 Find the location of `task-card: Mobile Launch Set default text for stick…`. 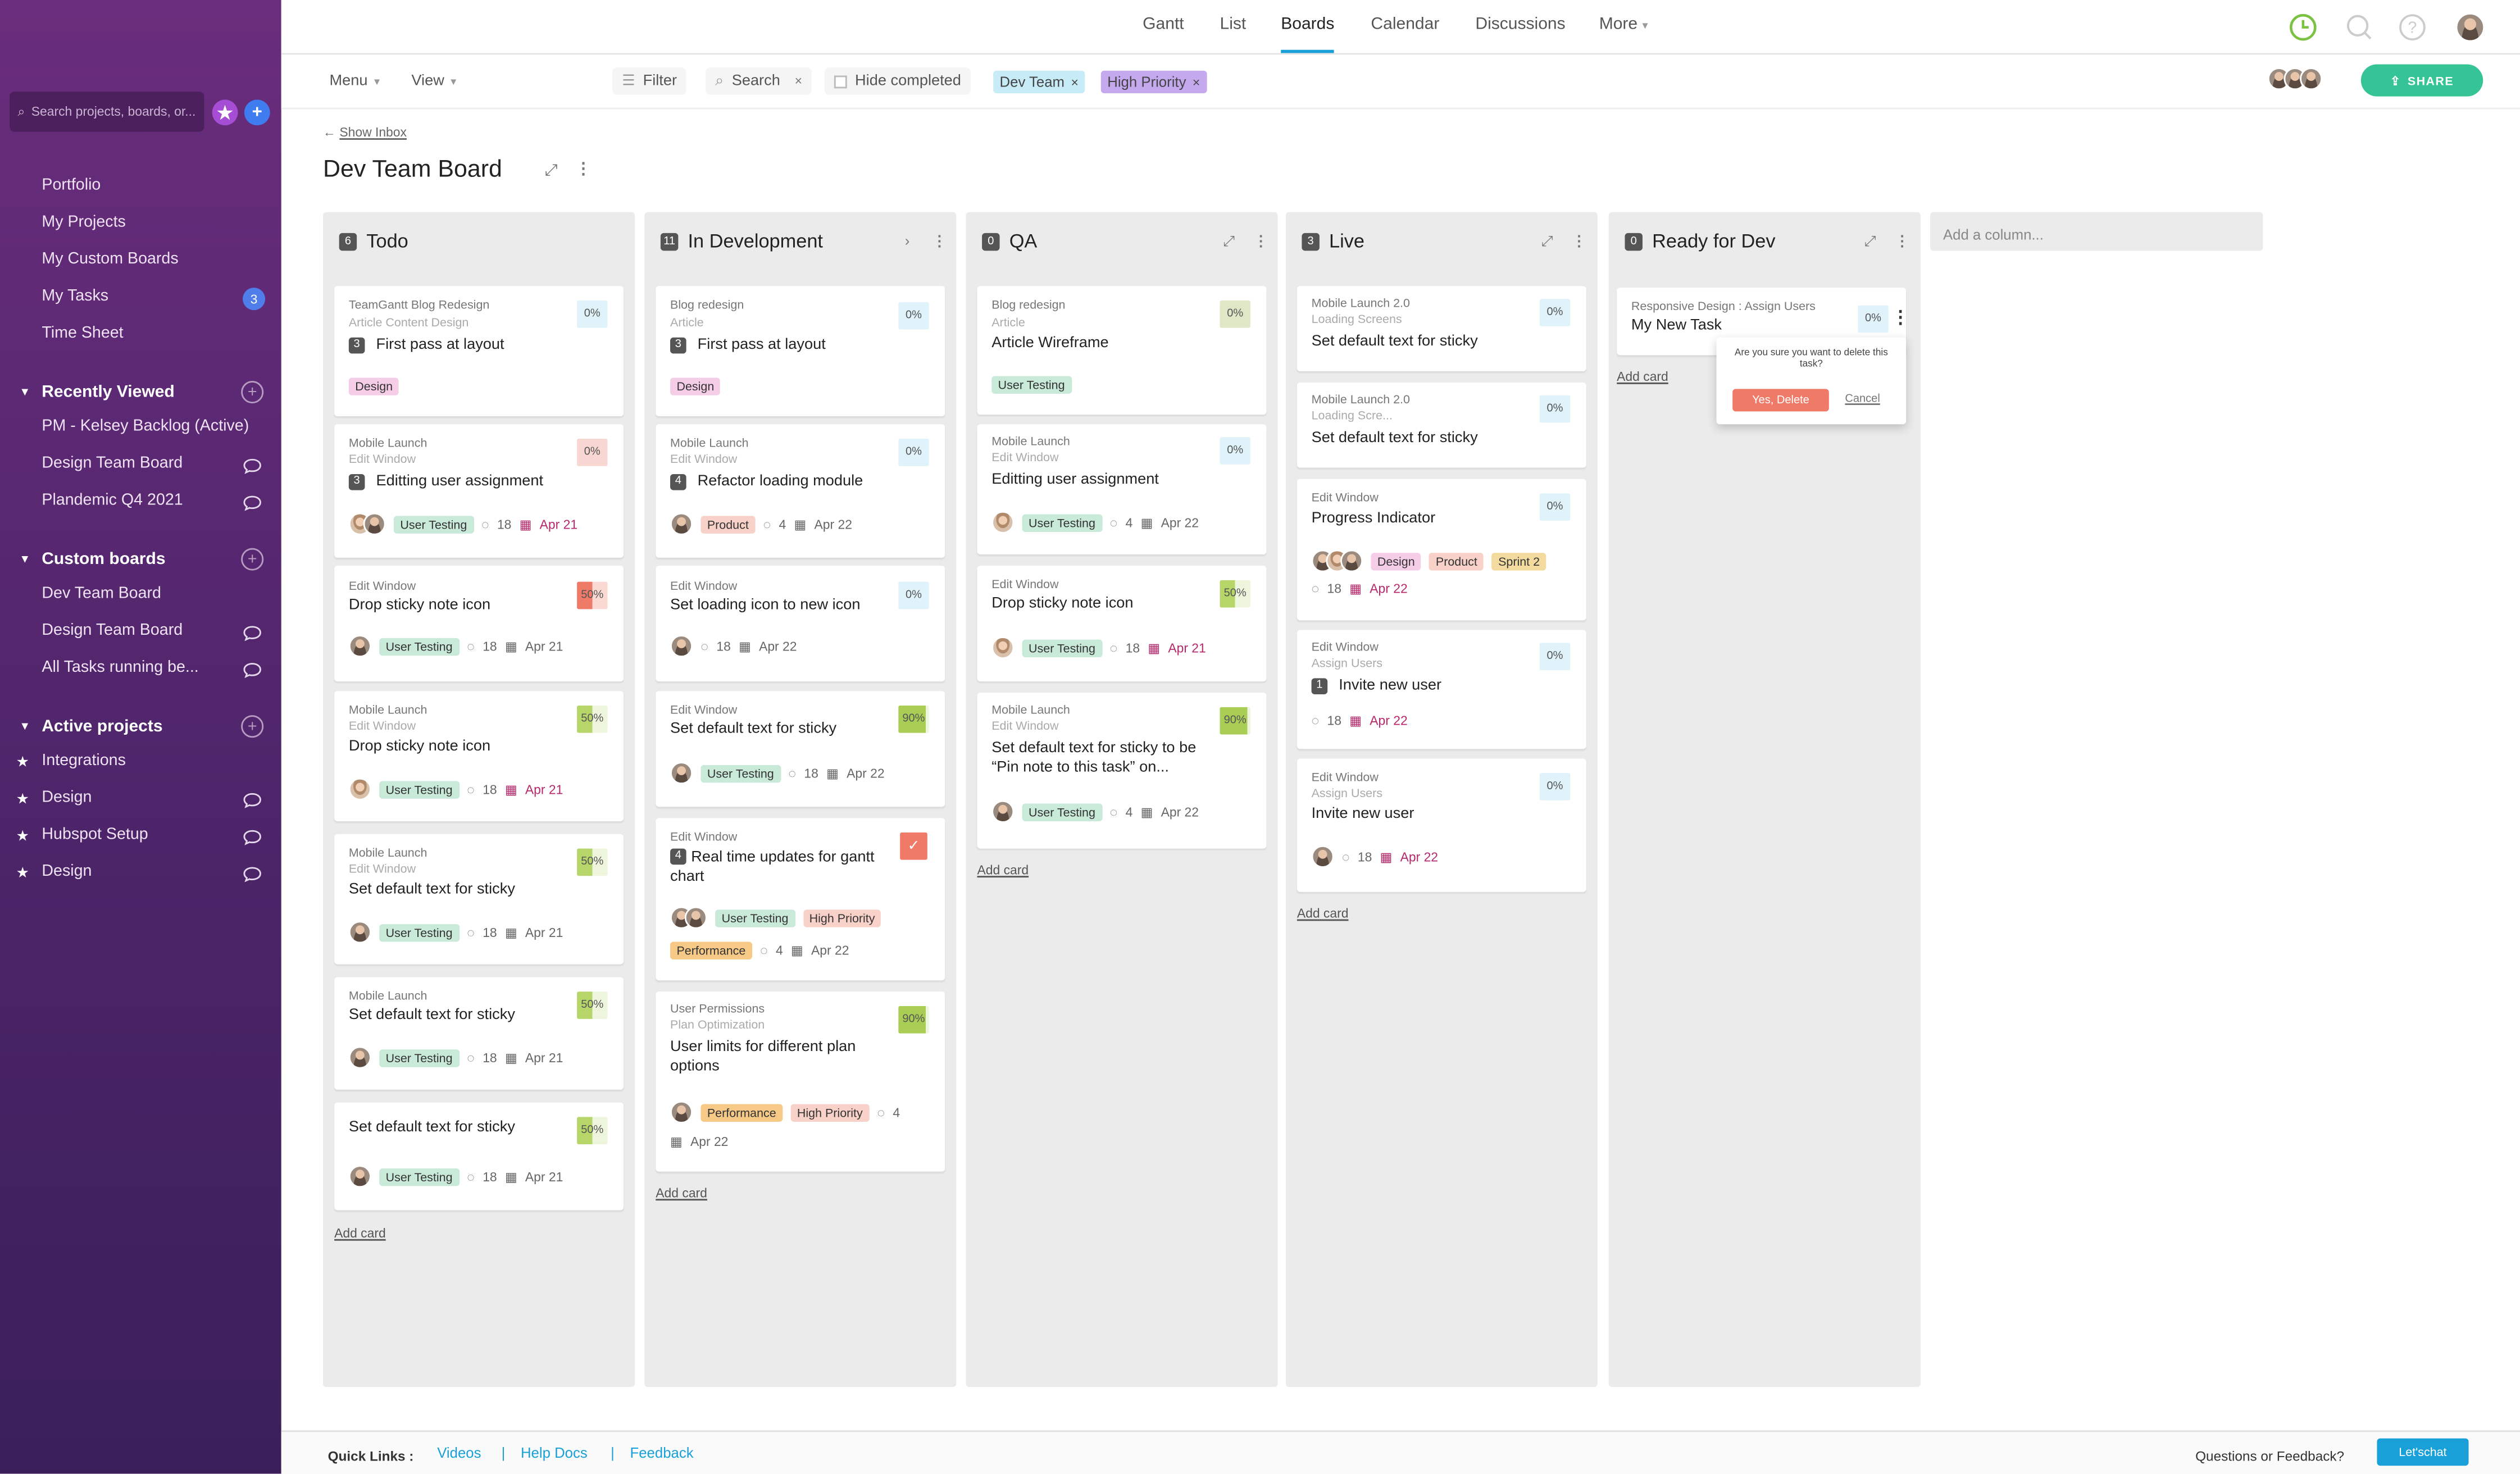

task-card: Mobile Launch Set default text for stick… is located at coordinates (479, 1033).